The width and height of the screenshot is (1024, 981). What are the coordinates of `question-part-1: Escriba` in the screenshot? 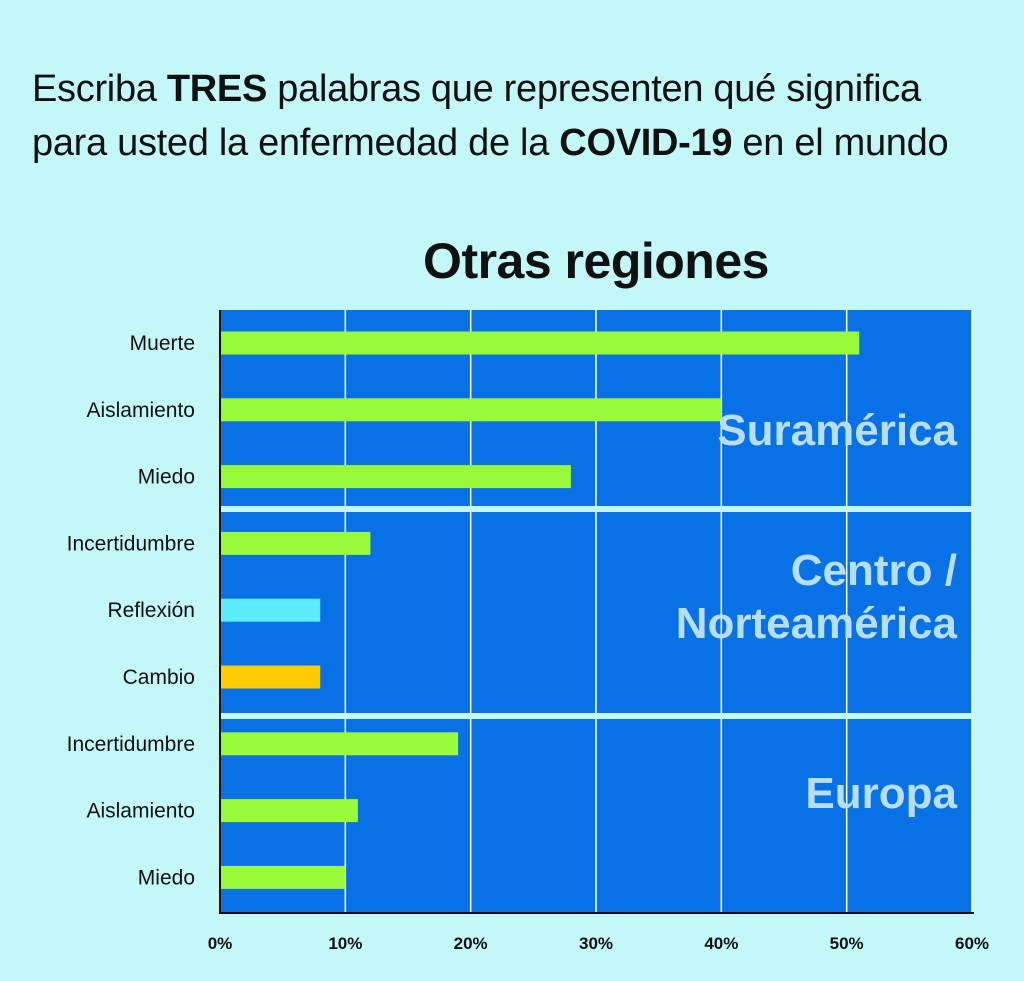 It's located at (99, 89).